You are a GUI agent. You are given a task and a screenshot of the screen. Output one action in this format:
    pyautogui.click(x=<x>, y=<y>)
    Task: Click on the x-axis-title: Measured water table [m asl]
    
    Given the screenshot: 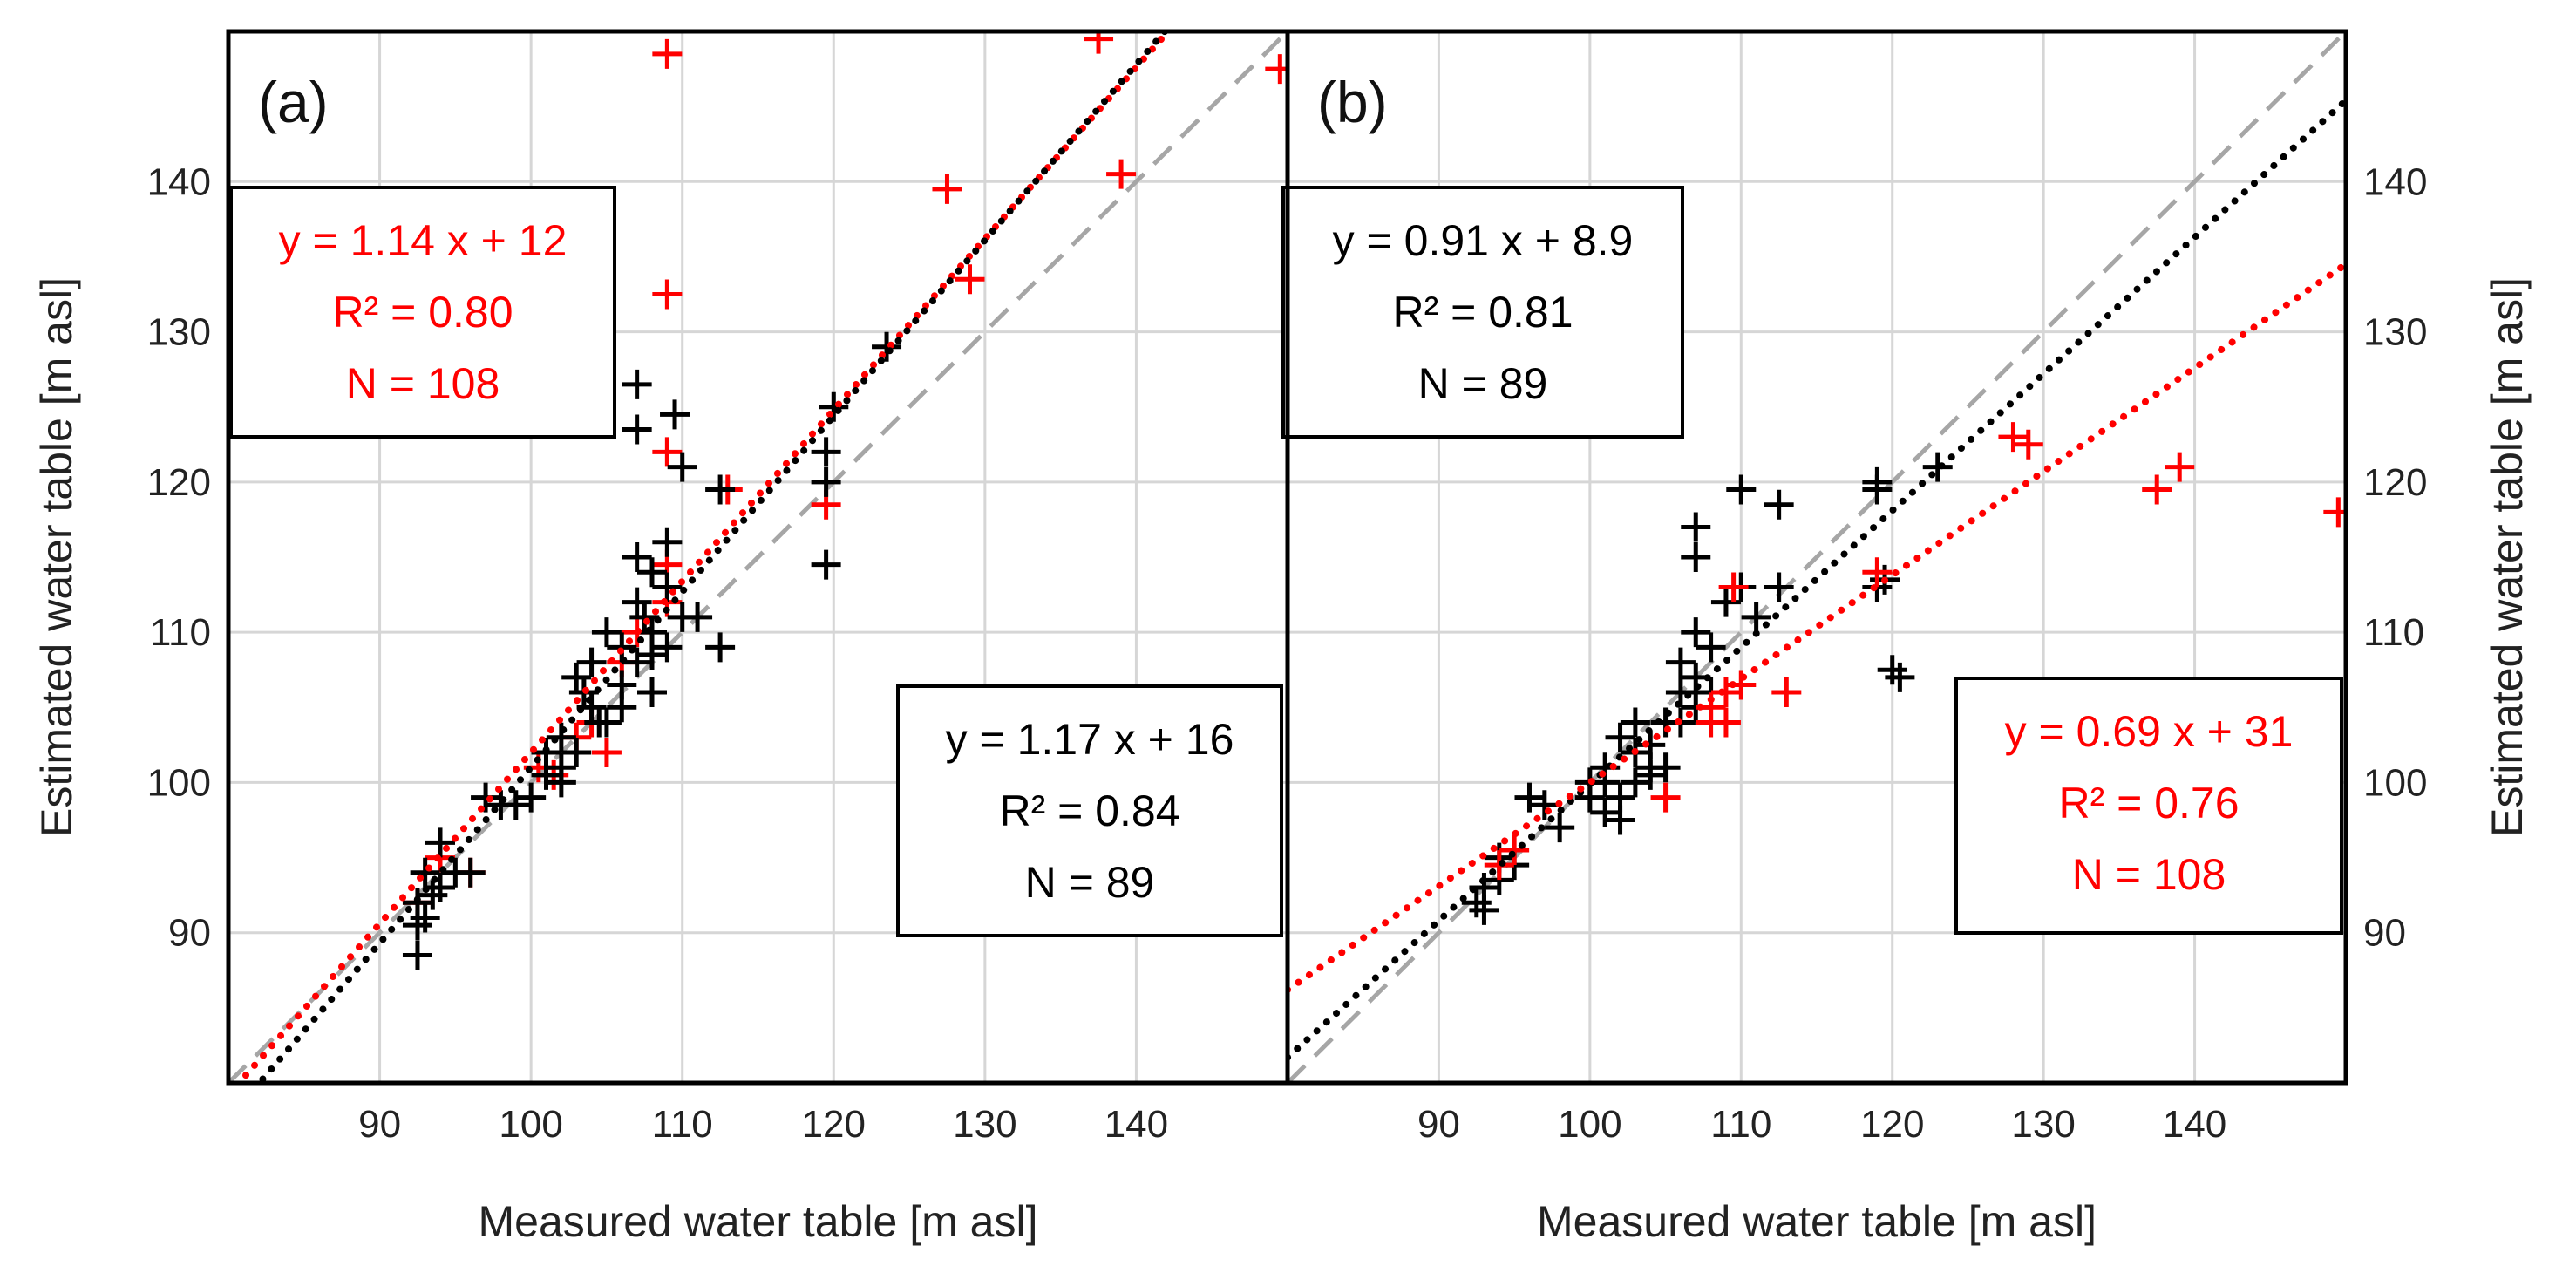 What is the action you would take?
    pyautogui.click(x=1817, y=1221)
    